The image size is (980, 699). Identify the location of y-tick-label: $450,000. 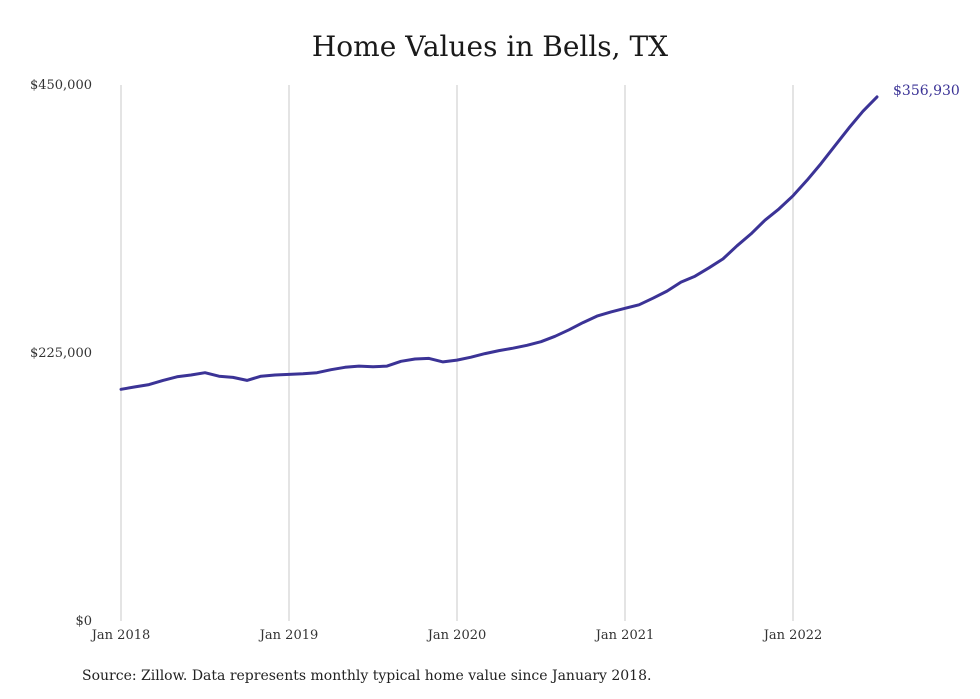
(61, 85).